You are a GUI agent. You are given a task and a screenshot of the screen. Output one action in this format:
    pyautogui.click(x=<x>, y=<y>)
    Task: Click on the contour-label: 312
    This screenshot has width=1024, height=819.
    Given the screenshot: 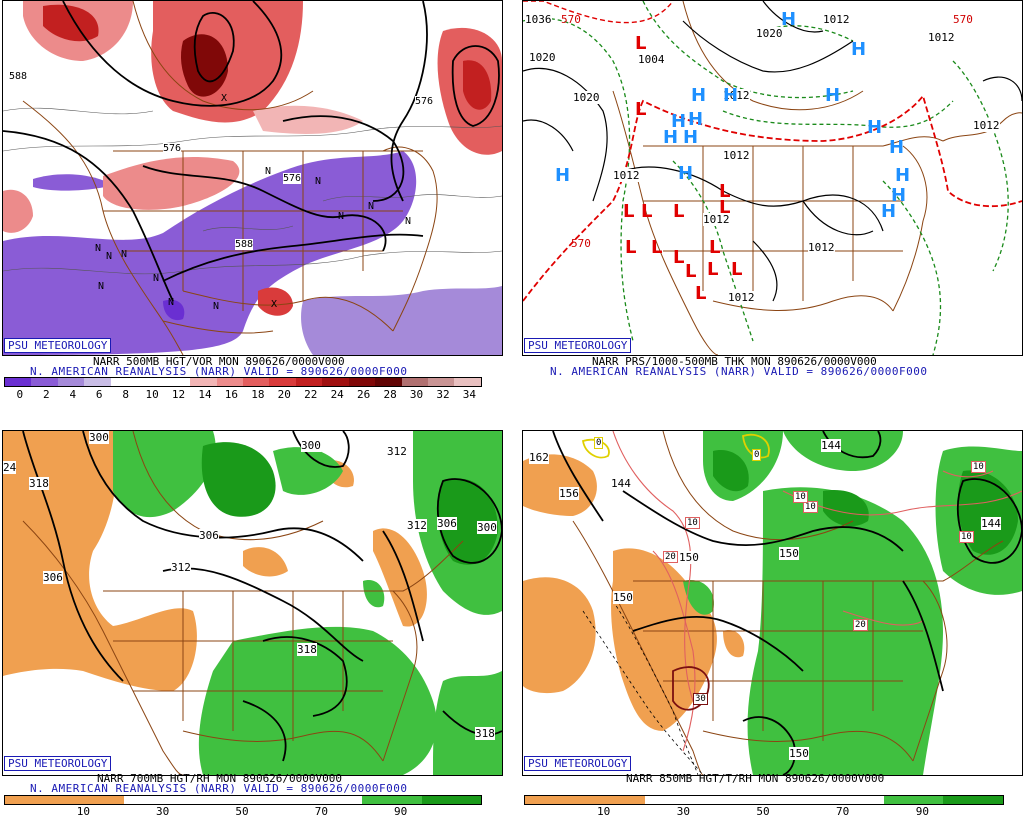 What is the action you would take?
    pyautogui.click(x=397, y=451)
    